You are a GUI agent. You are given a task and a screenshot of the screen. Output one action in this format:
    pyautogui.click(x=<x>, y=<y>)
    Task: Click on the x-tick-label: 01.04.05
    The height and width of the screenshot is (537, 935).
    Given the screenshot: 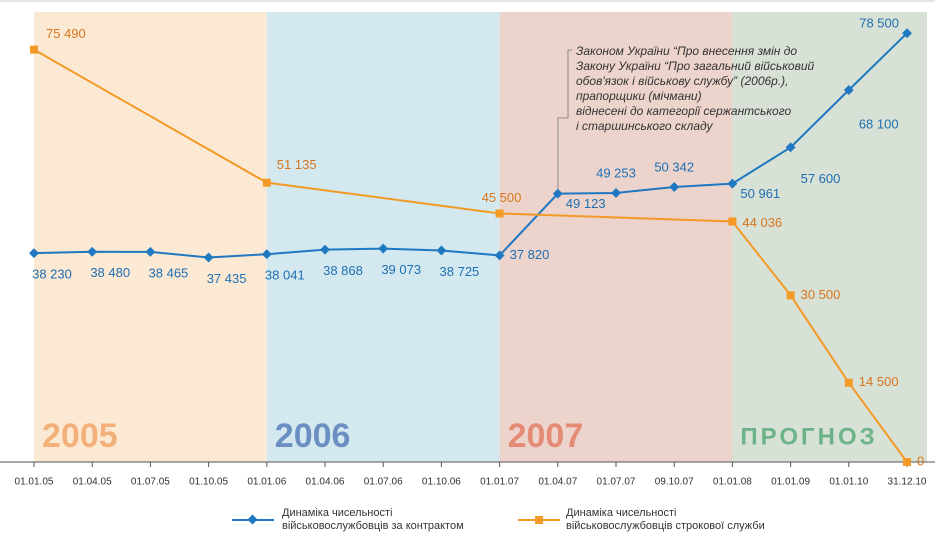 What is the action you would take?
    pyautogui.click(x=92, y=482)
    